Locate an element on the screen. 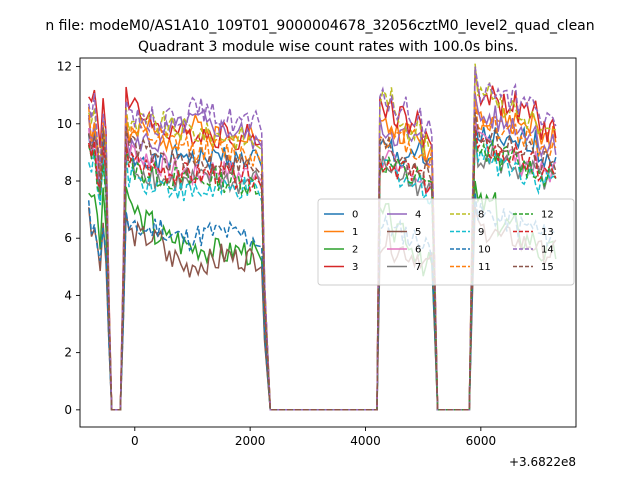  y-tick-label: 4 is located at coordinates (68, 295).